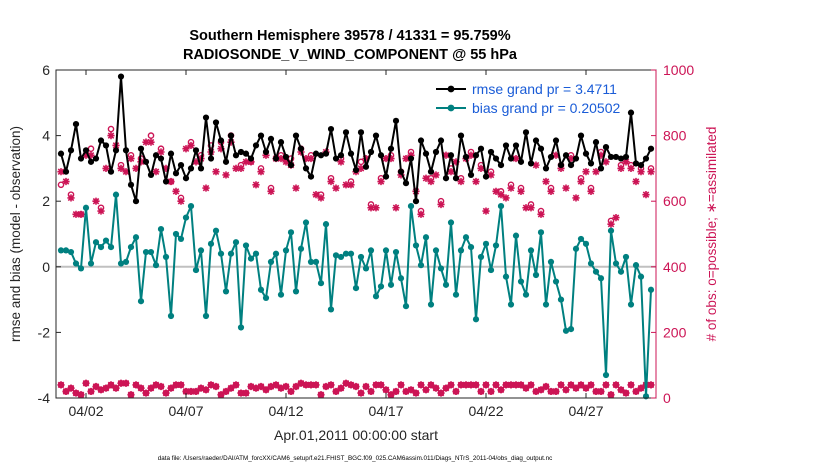 This screenshot has width=830, height=470. Describe the element at coordinates (44, 332) in the screenshot. I see `y-left-tick-label: -2` at that location.